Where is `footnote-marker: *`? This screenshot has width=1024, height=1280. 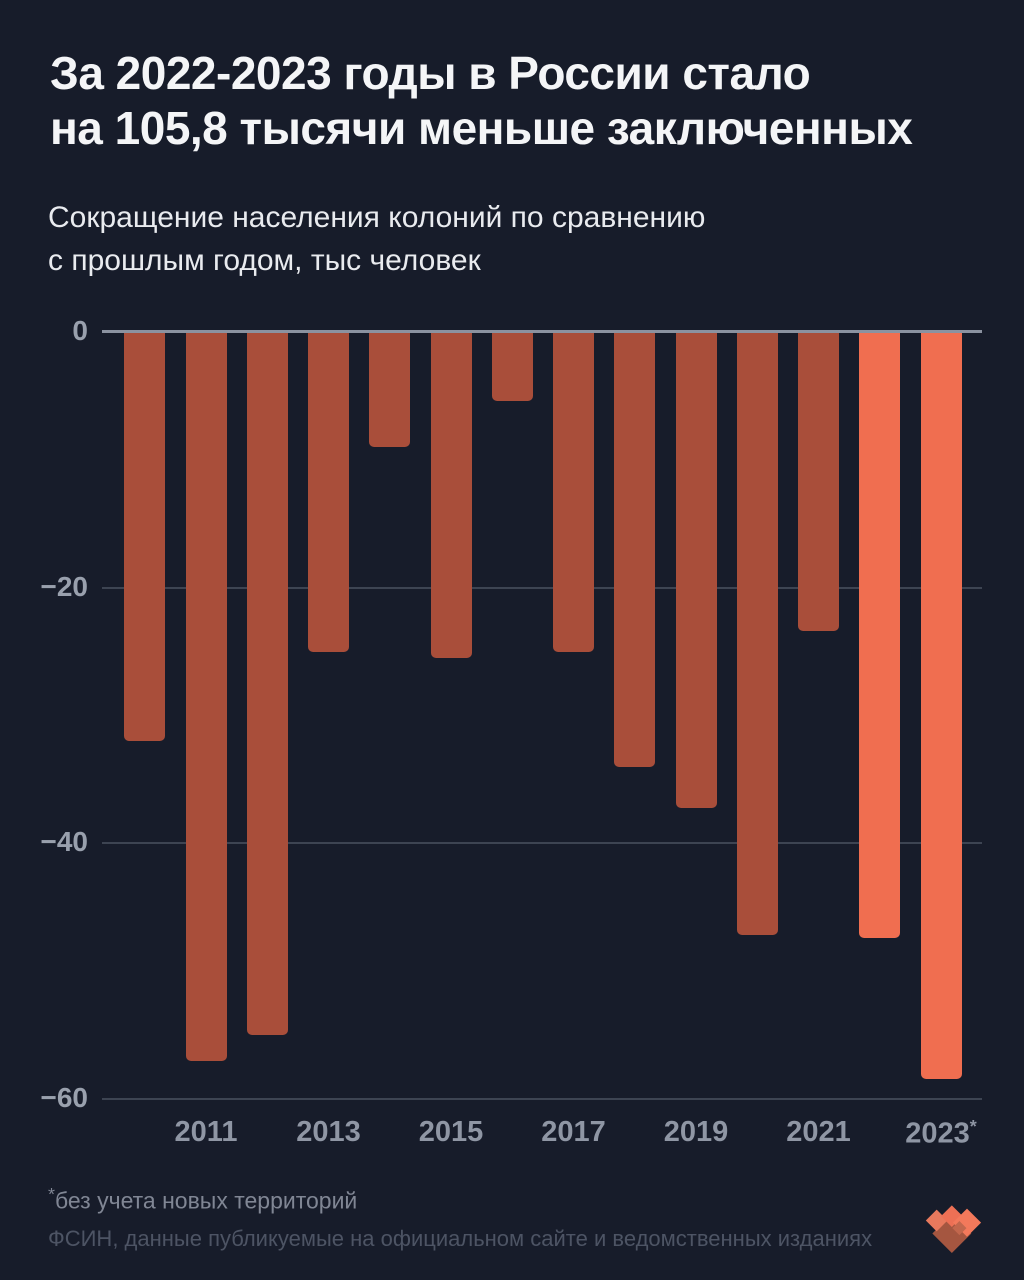
footnote-marker: * is located at coordinates (51, 1194).